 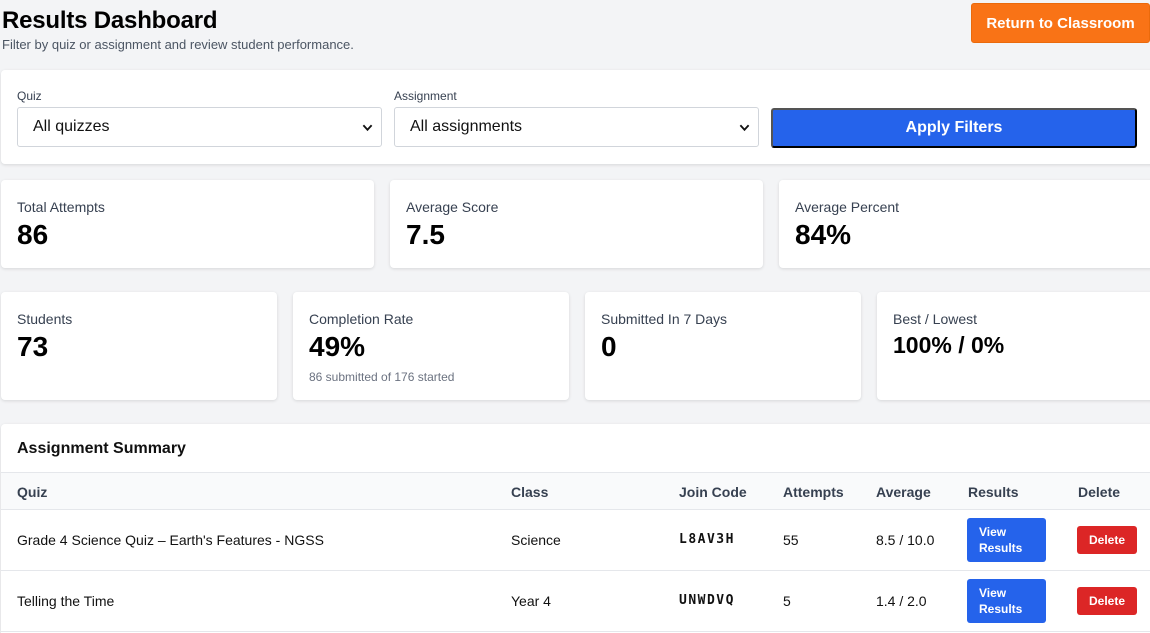 I want to click on stat-value: 7.5, so click(x=425, y=234).